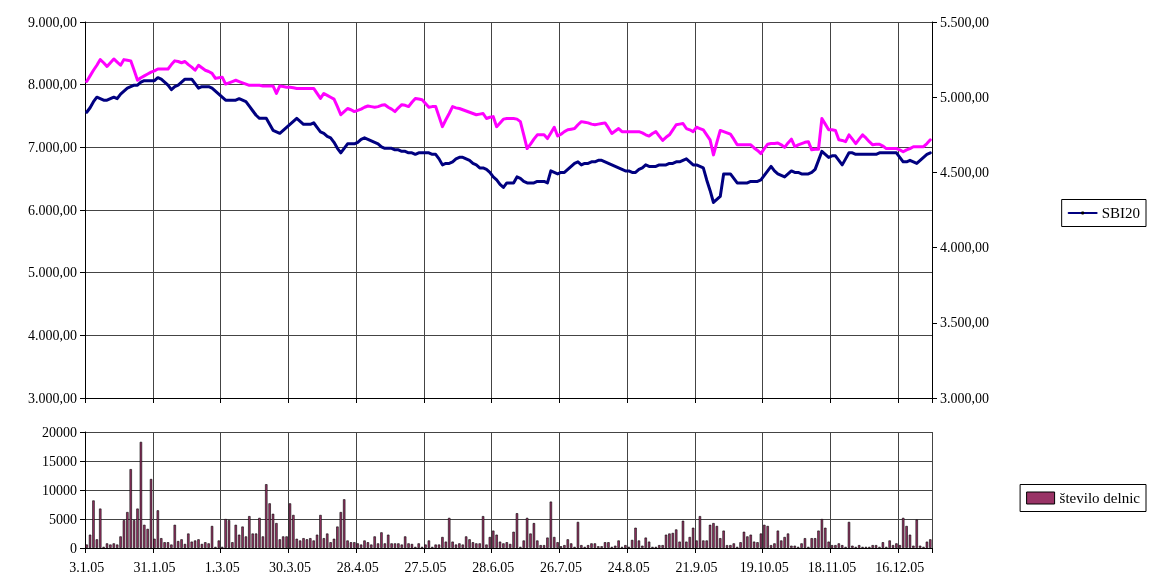 Image resolution: width=1156 pixels, height=584 pixels. Describe the element at coordinates (508, 107) in the screenshot. I see `line-series` at that location.